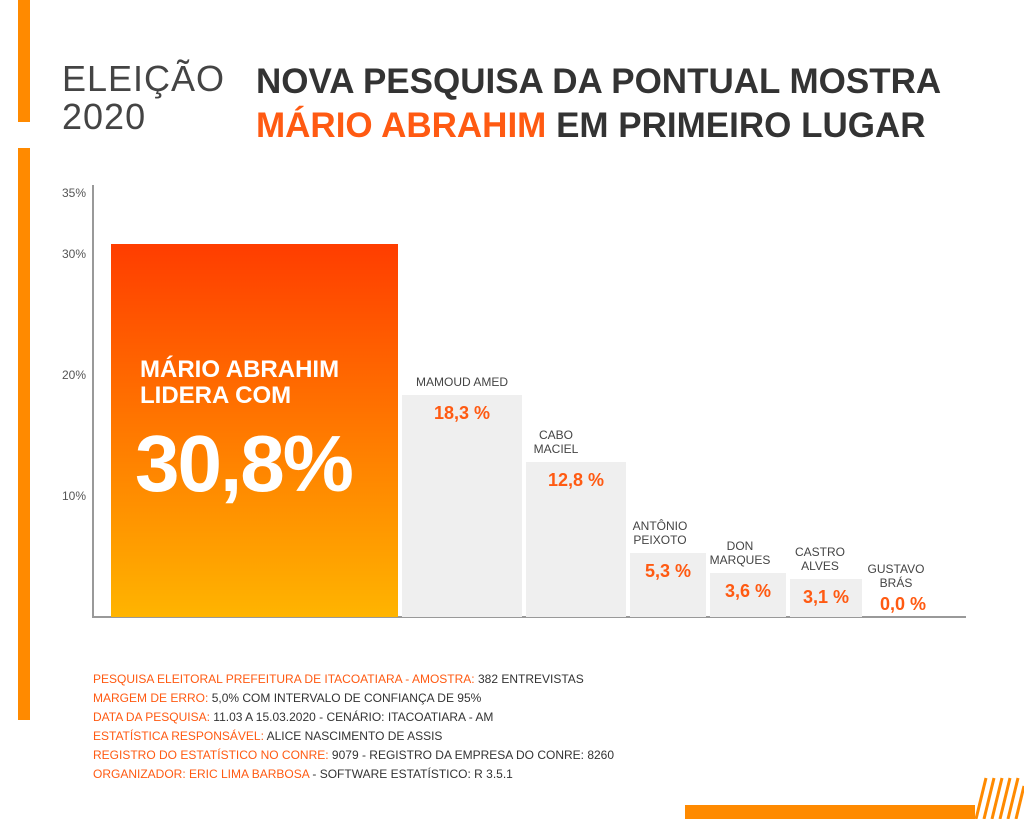 Image resolution: width=1024 pixels, height=819 pixels. I want to click on value-label: 5,3 %, so click(668, 570).